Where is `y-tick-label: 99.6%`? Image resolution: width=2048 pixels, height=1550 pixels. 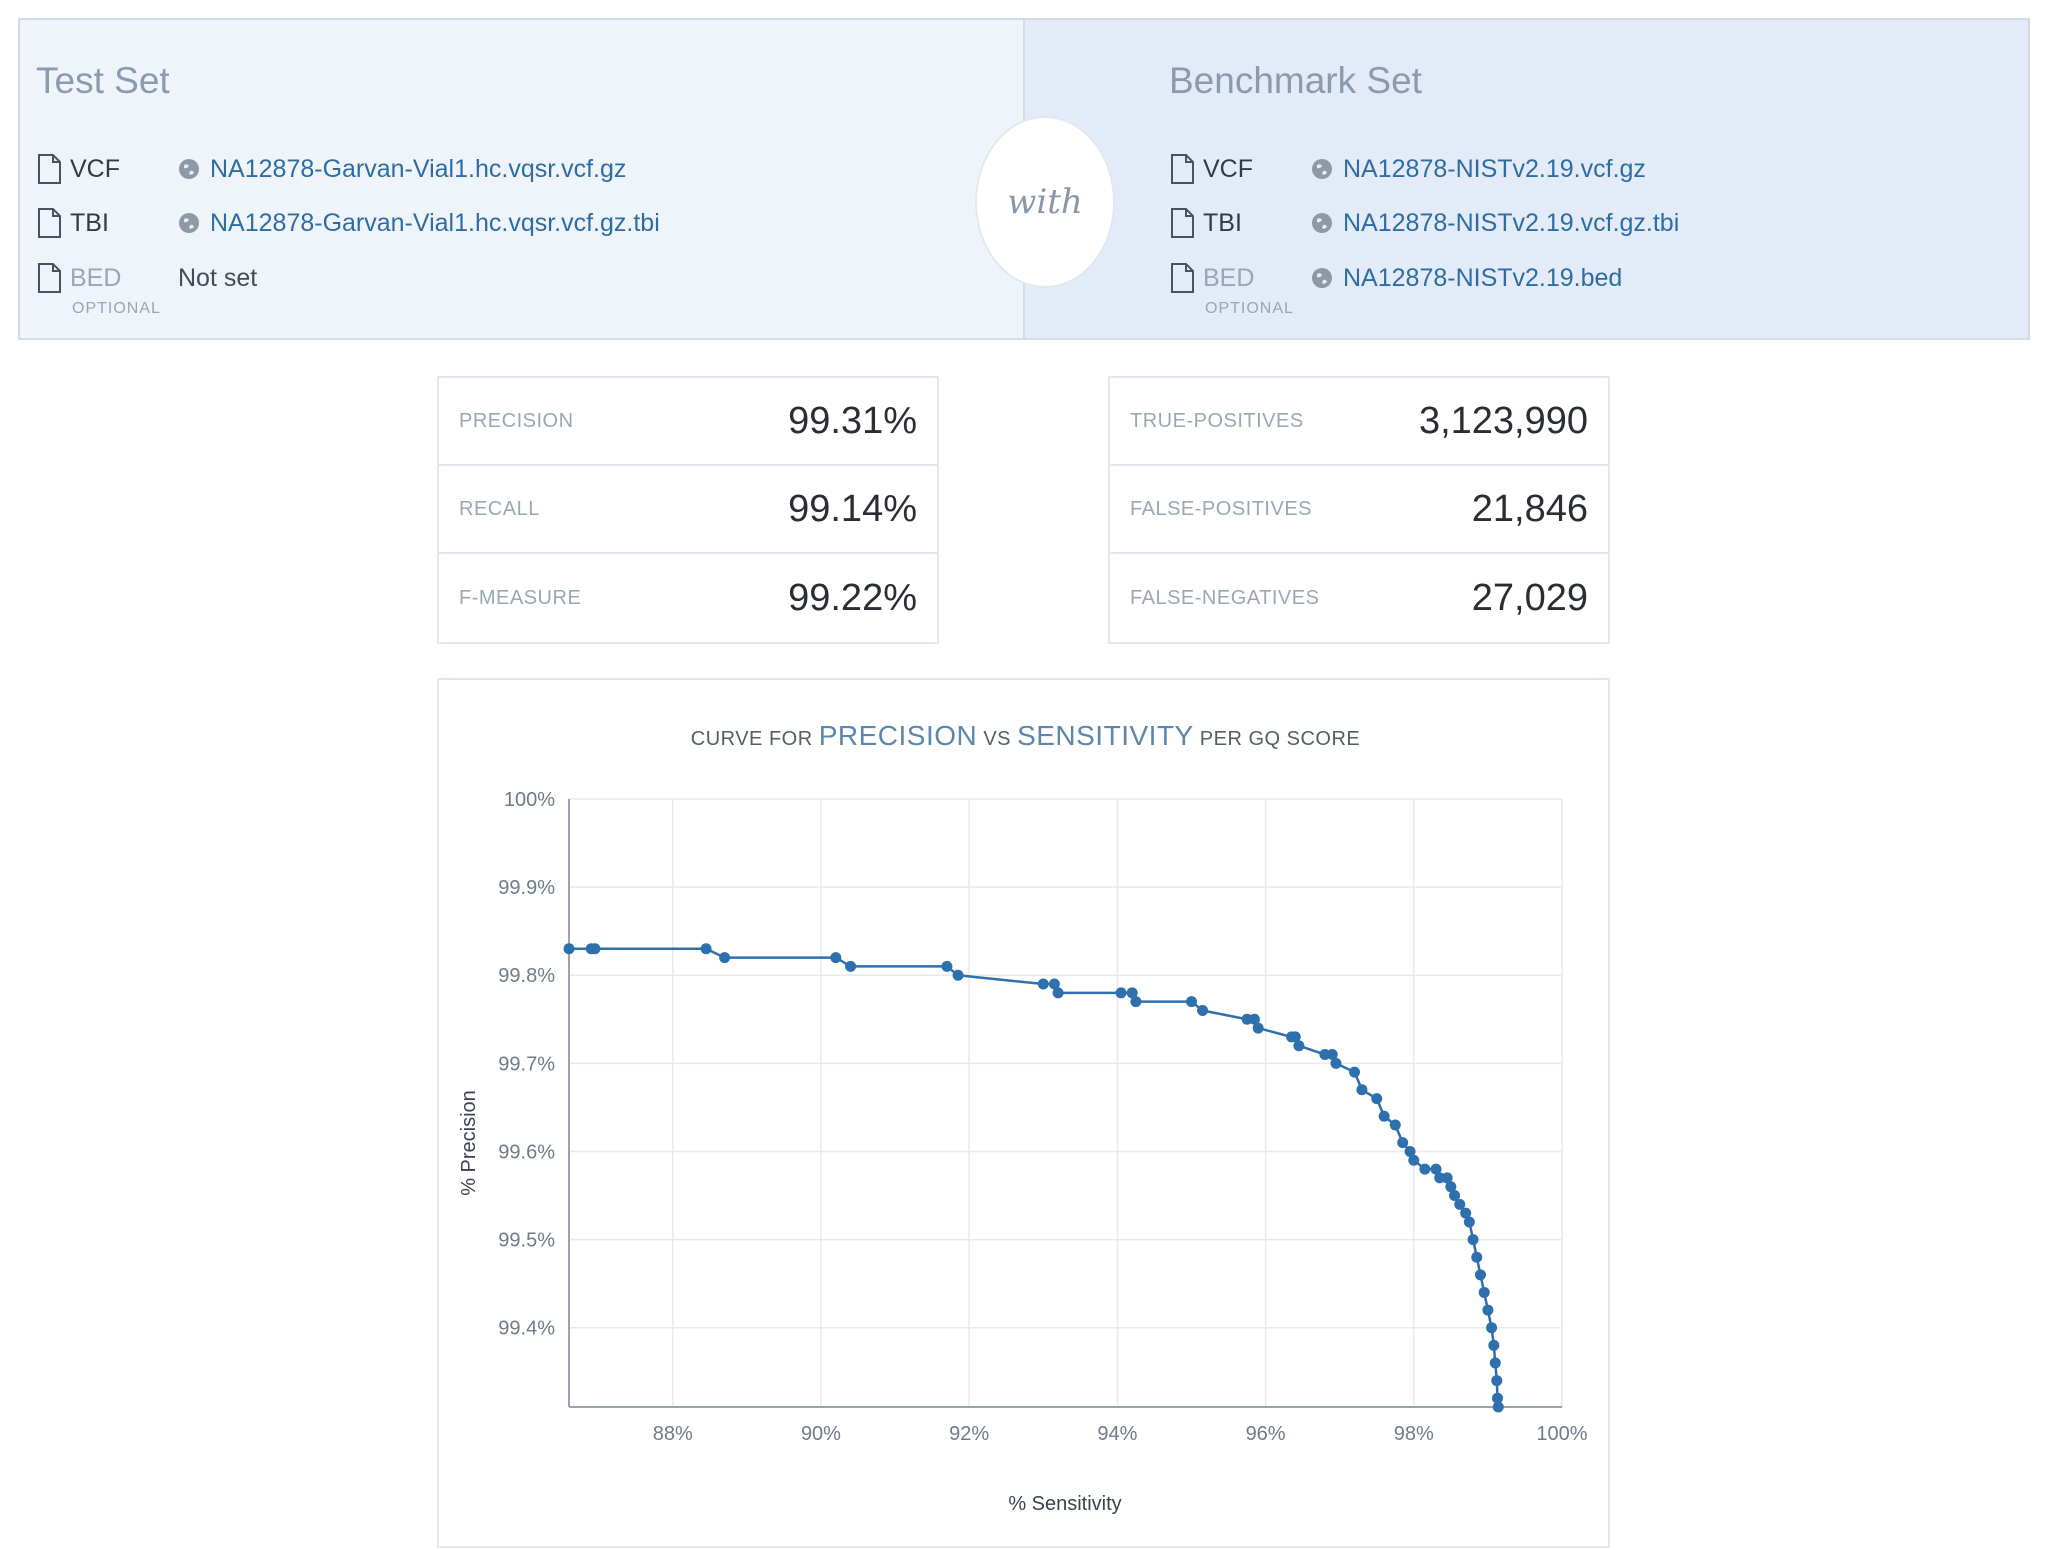
y-tick-label: 99.6% is located at coordinates (526, 1152).